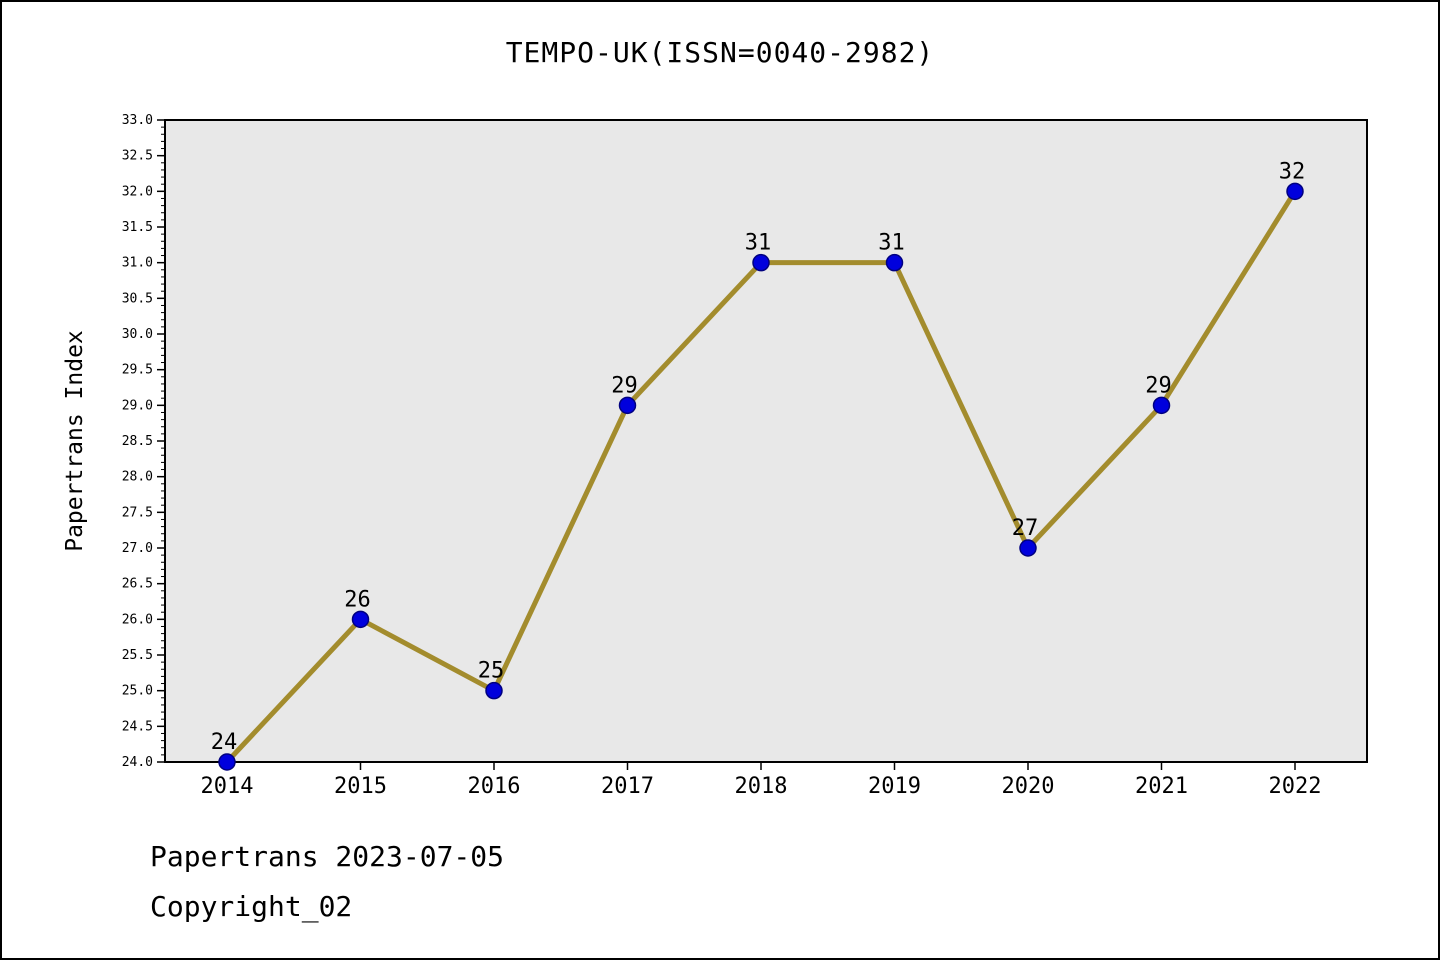  Describe the element at coordinates (1025, 528) in the screenshot. I see `data-point-label: 27` at that location.